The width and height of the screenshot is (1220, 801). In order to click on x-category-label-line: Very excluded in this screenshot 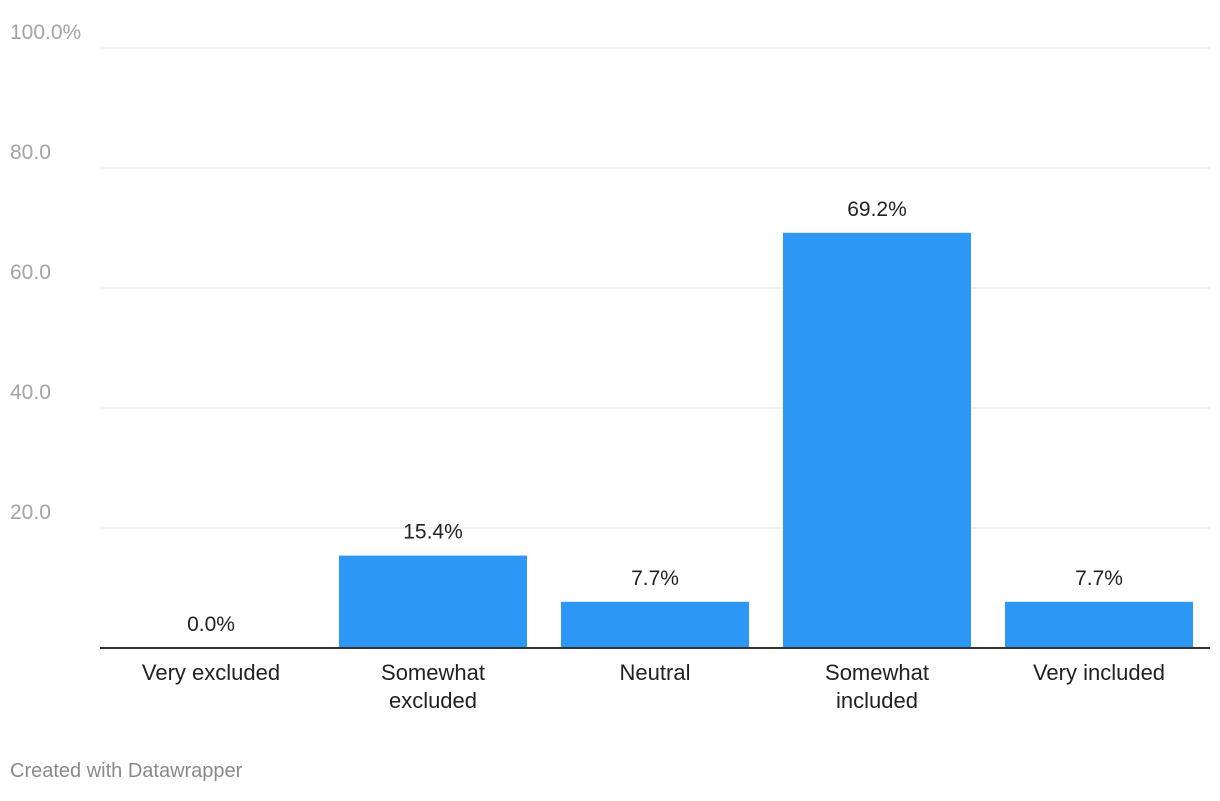, I will do `click(211, 672)`.